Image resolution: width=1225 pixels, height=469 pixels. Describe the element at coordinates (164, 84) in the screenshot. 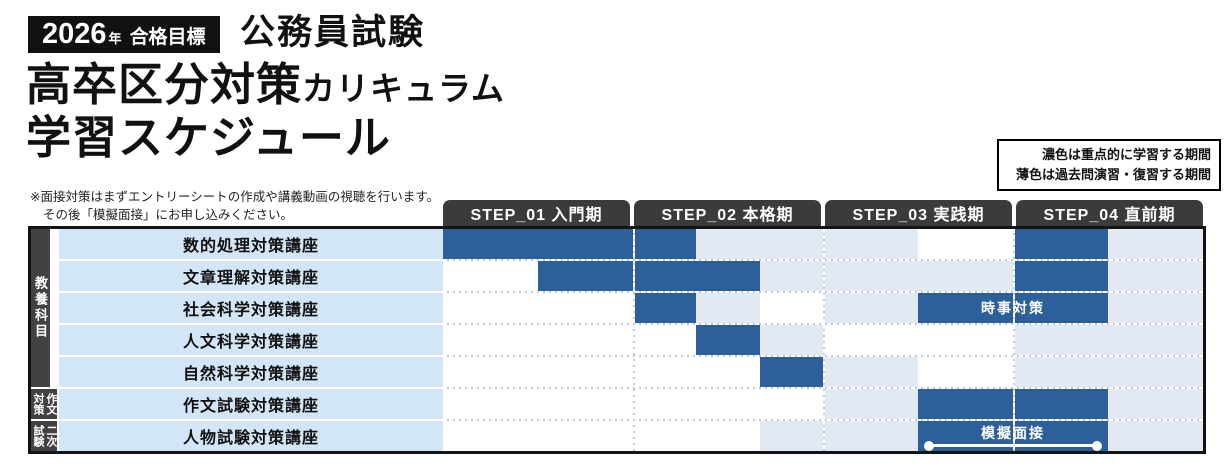

I see `title-main: 高卒区分対策` at that location.